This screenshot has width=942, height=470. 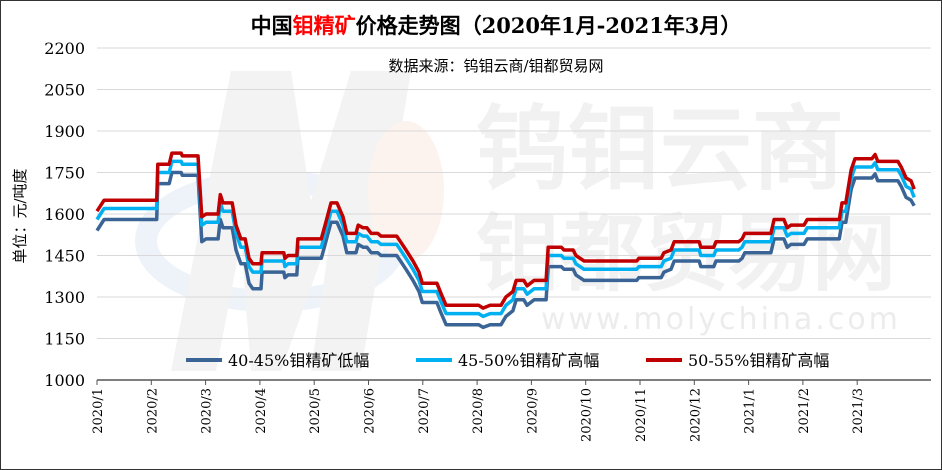 I want to click on chart-subtitle: 数据来源：钨钼云商/钼都贸易网, so click(x=495, y=66).